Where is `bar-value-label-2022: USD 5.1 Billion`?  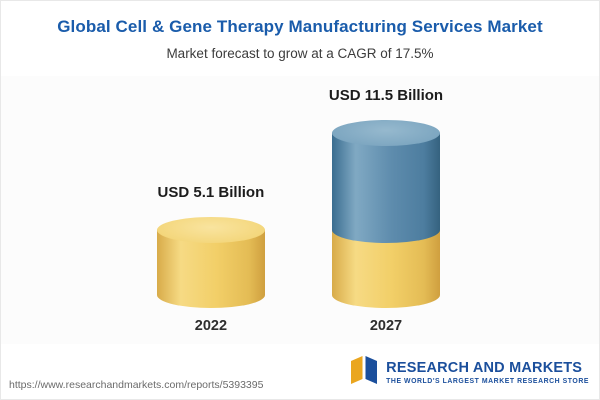
bar-value-label-2022: USD 5.1 Billion is located at coordinates (211, 193).